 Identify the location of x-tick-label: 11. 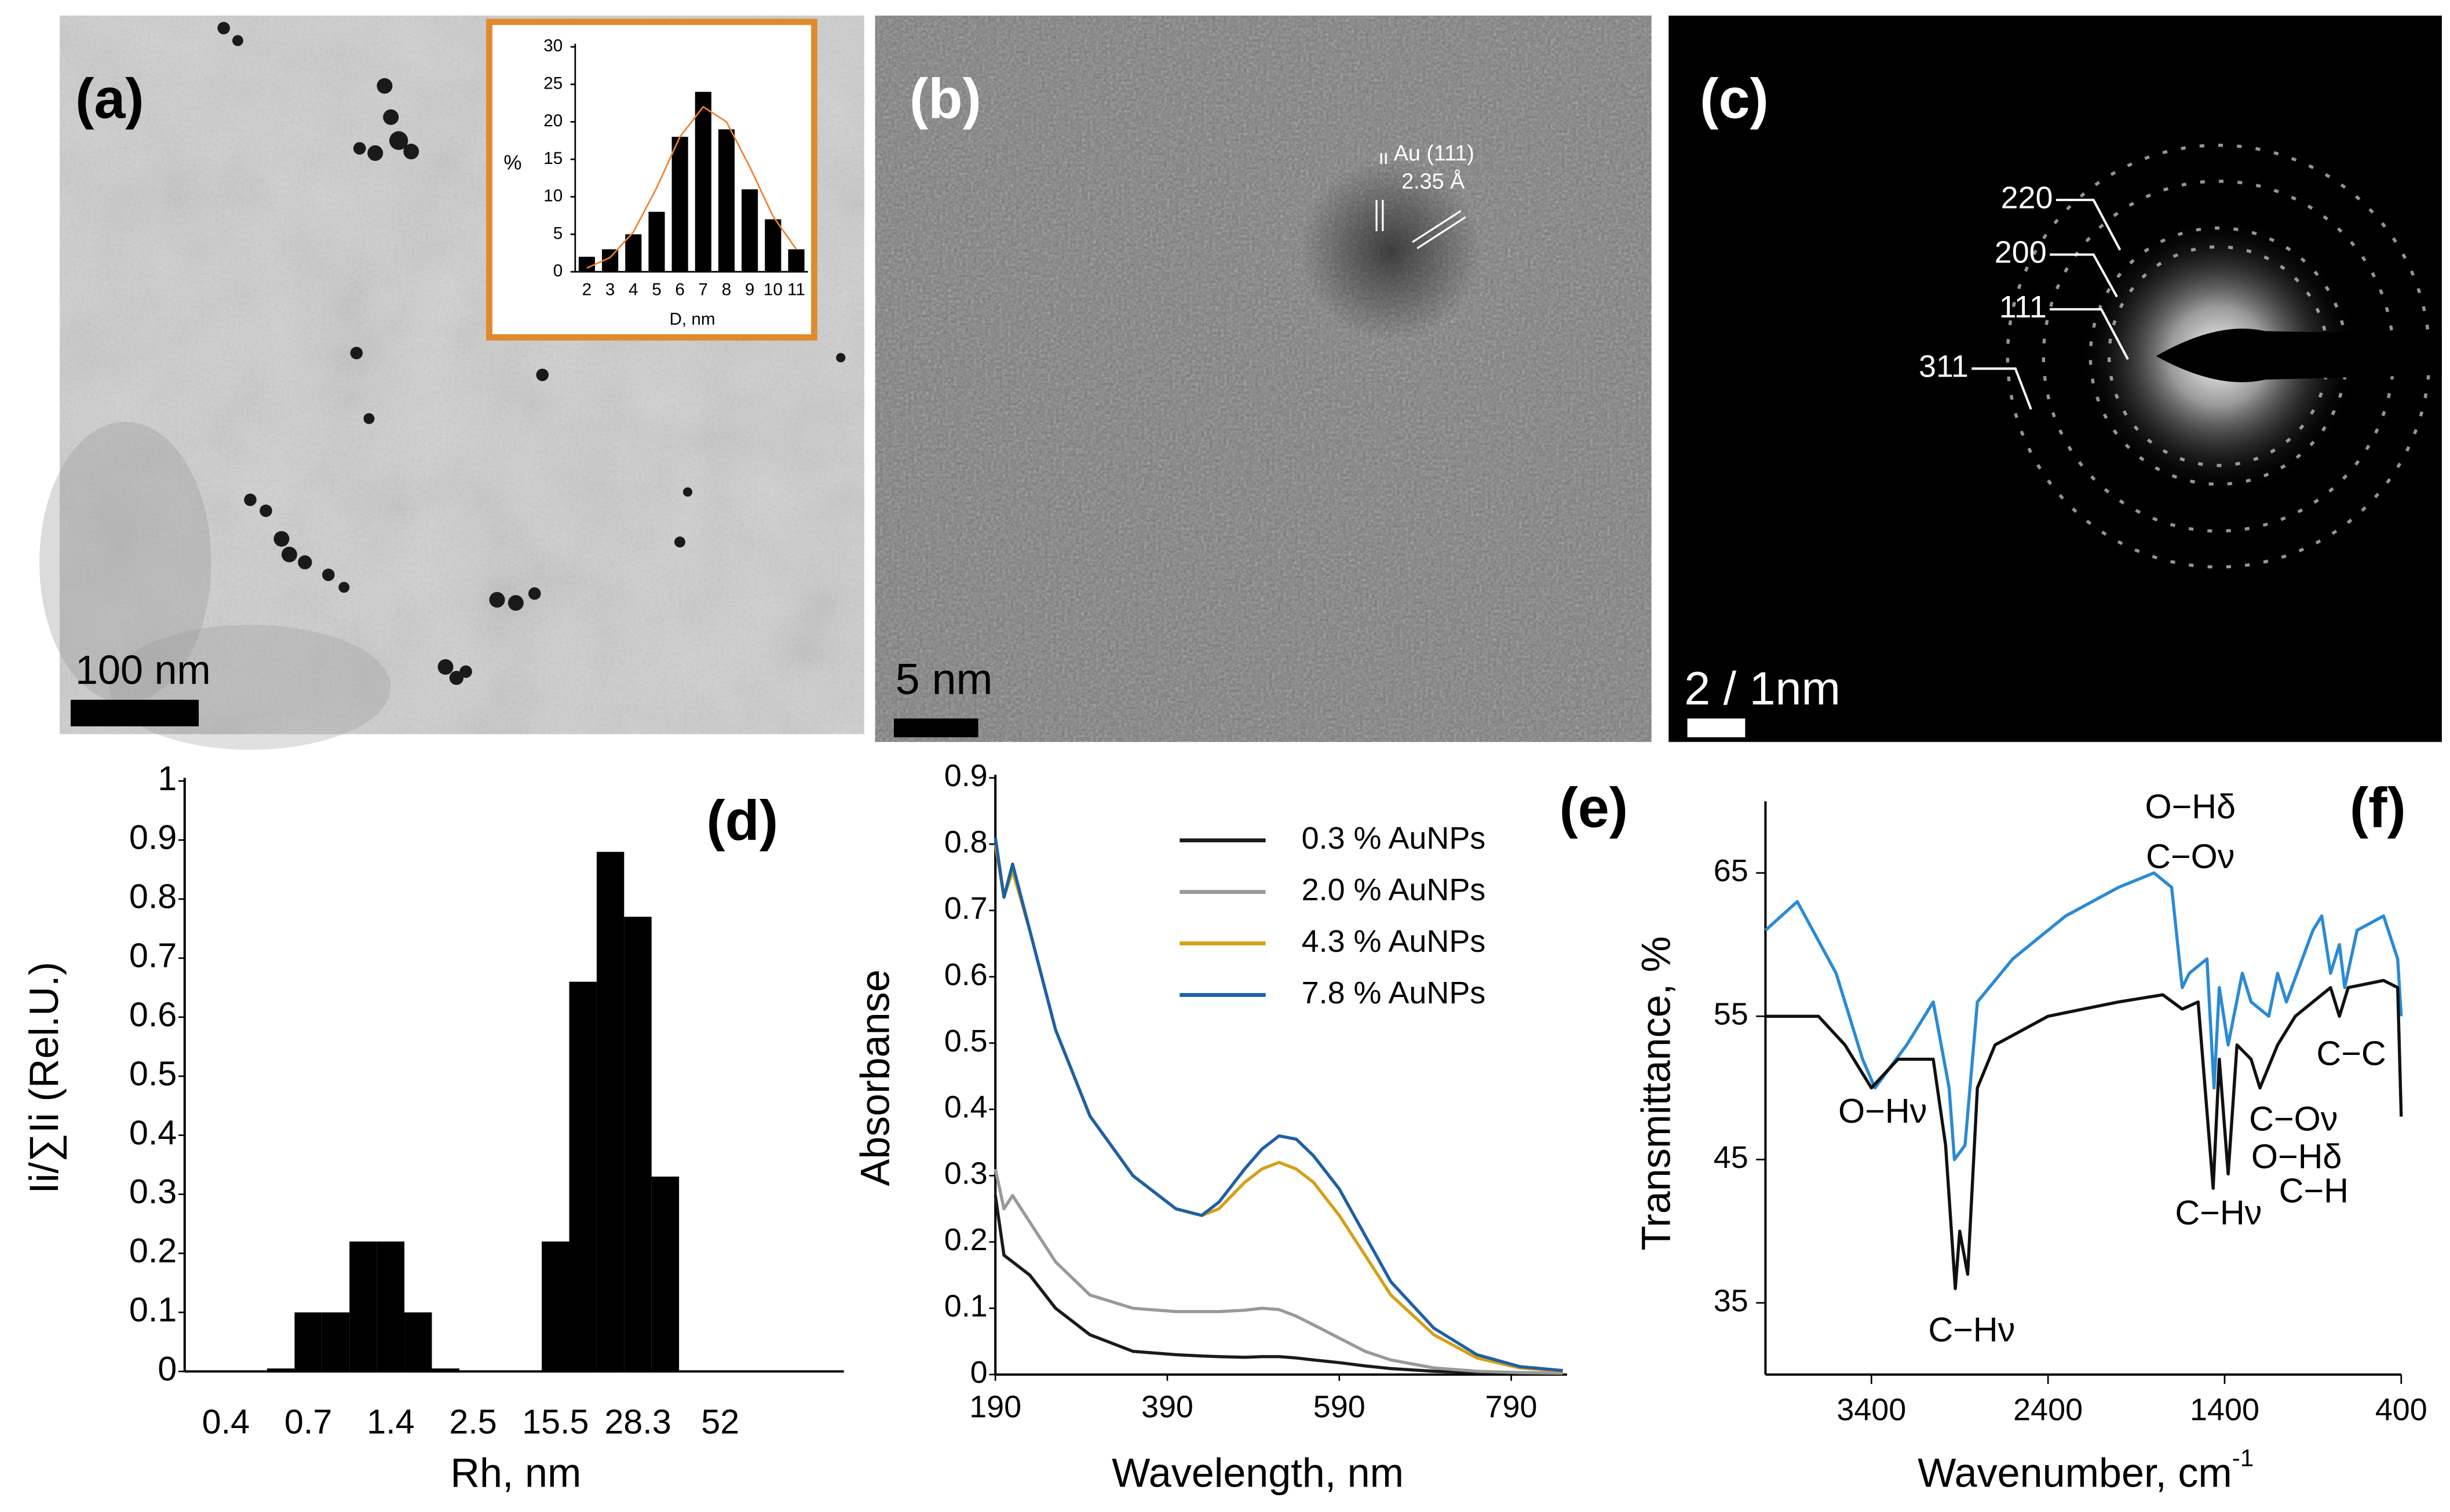
(796, 290).